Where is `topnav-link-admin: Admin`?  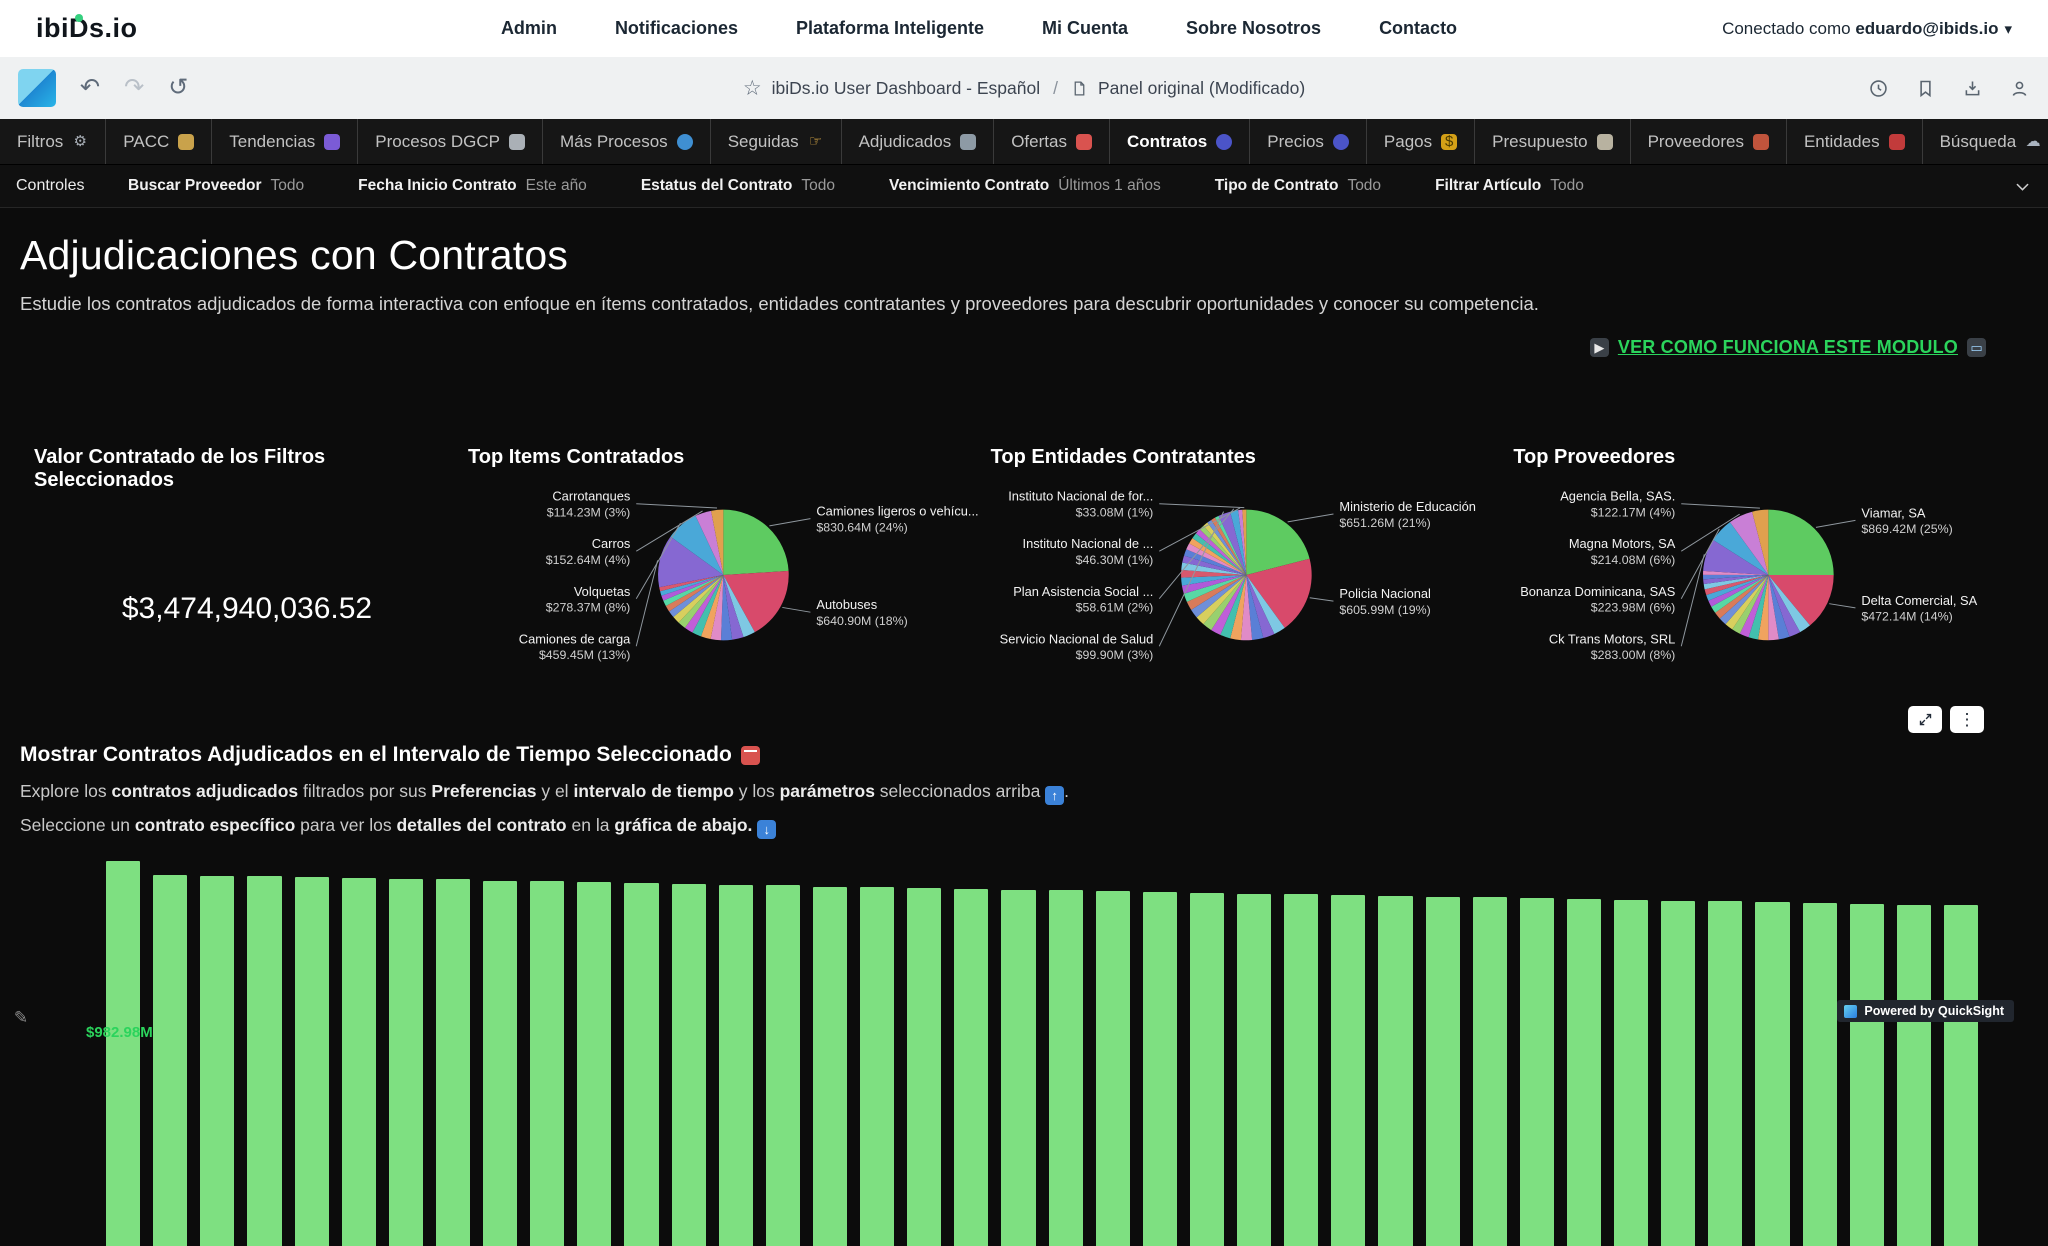
topnav-link-admin: Admin is located at coordinates (529, 28).